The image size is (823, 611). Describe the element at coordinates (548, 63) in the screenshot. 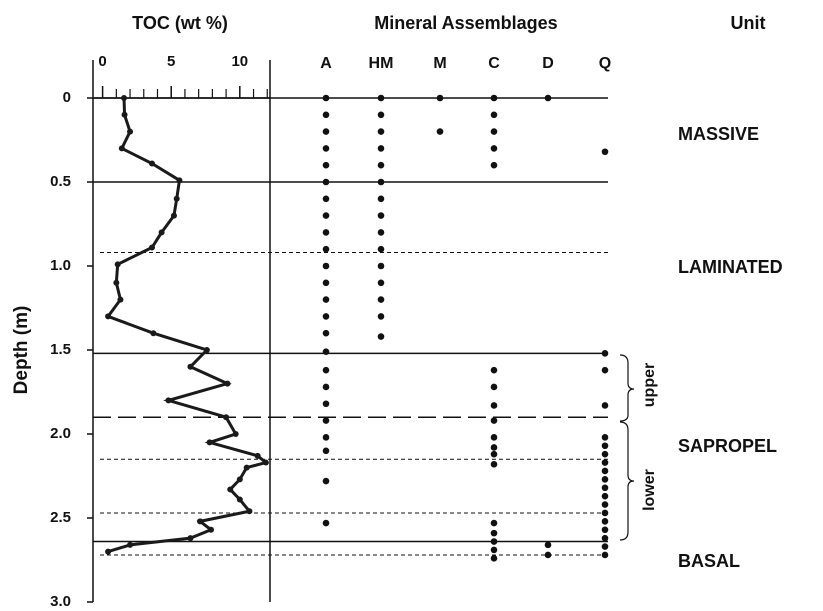

I see `mineral-label: D` at that location.